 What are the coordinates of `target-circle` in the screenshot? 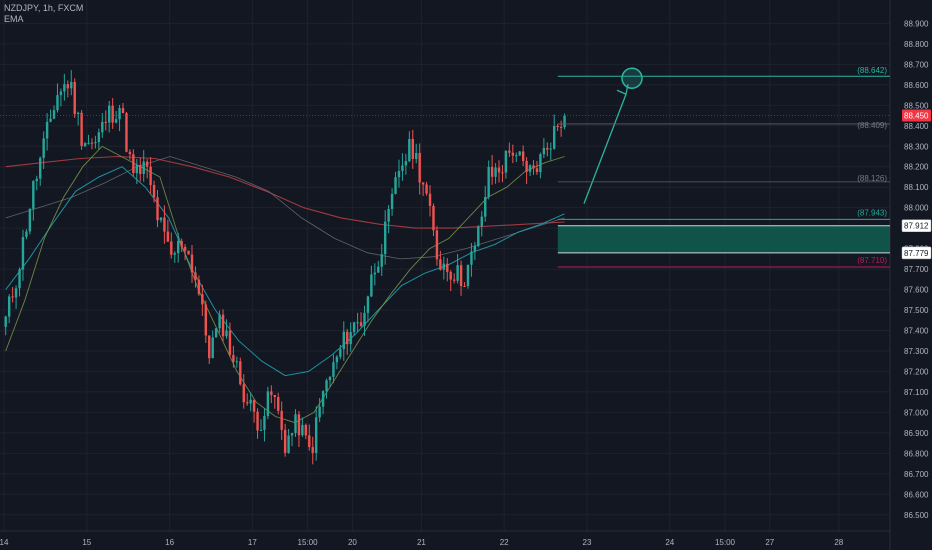 It's located at (632, 78).